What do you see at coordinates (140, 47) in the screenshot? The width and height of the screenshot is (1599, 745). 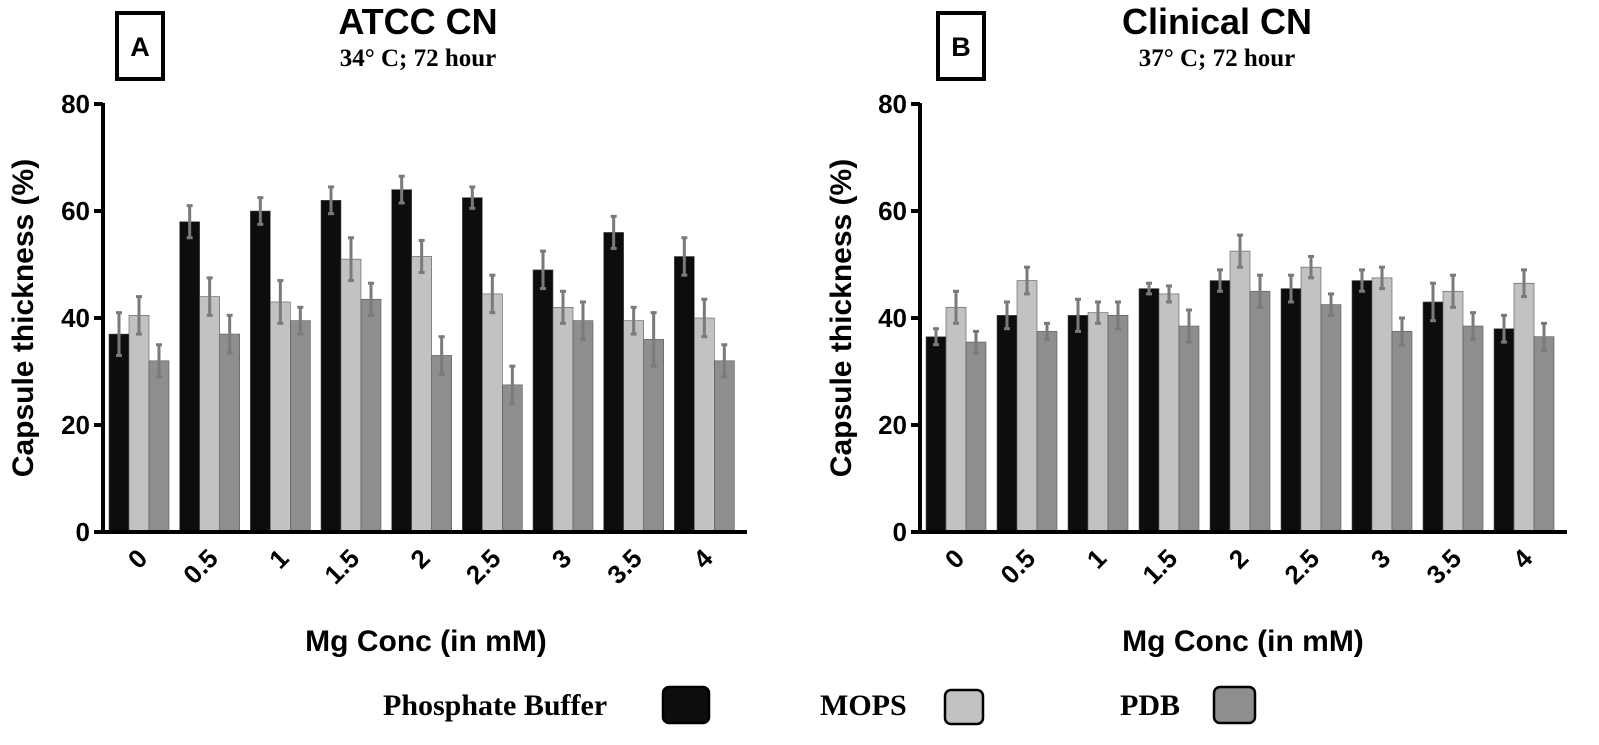 I see `panel-label: A` at bounding box center [140, 47].